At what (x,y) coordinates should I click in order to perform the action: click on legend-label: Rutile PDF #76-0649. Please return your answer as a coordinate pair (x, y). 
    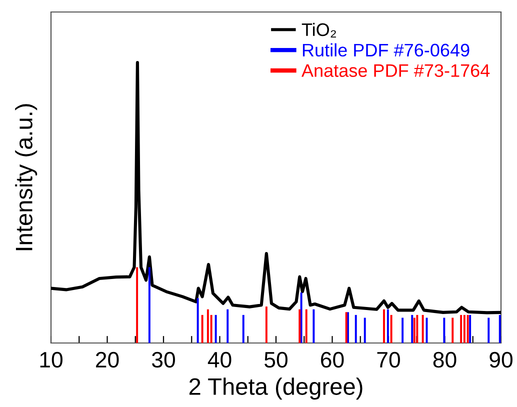
    Looking at the image, I should click on (386, 50).